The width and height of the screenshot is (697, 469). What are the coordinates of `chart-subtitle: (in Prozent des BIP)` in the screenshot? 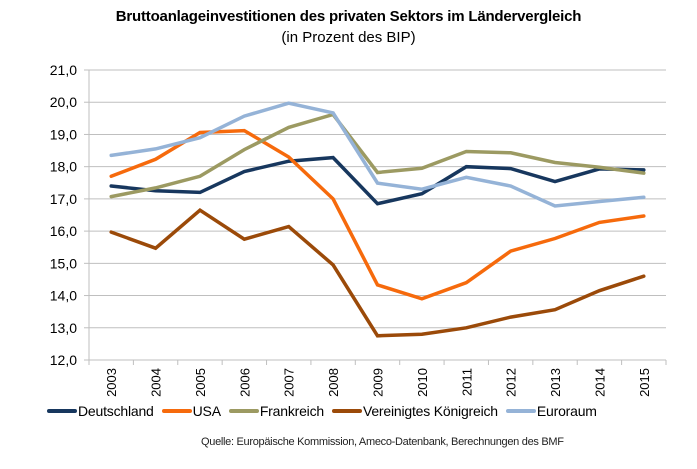 It's located at (348, 37).